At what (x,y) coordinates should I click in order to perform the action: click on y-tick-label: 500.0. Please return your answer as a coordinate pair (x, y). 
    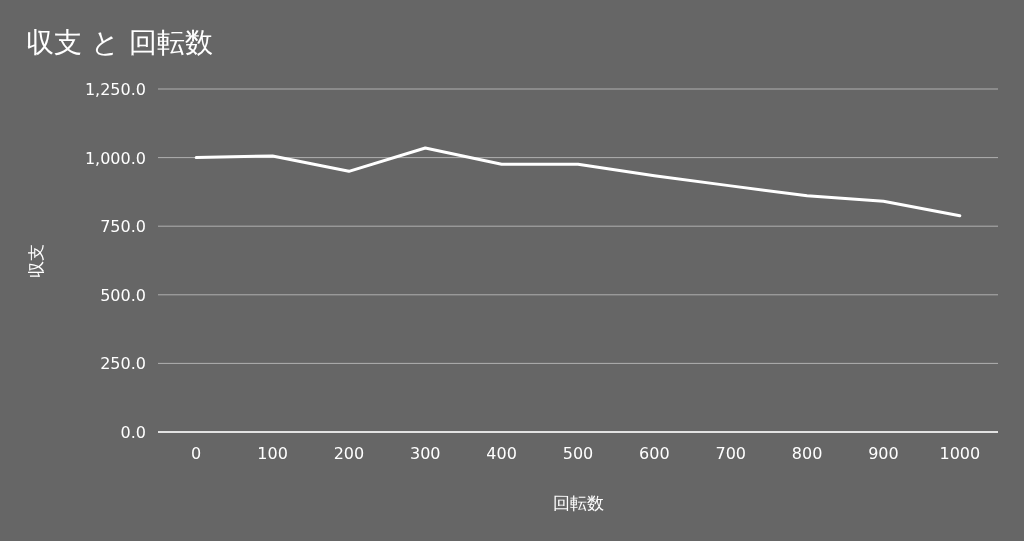
    Looking at the image, I should click on (123, 295).